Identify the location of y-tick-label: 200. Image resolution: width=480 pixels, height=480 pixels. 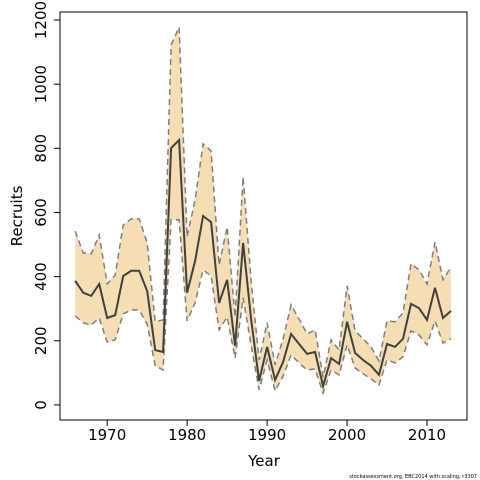
(41, 340).